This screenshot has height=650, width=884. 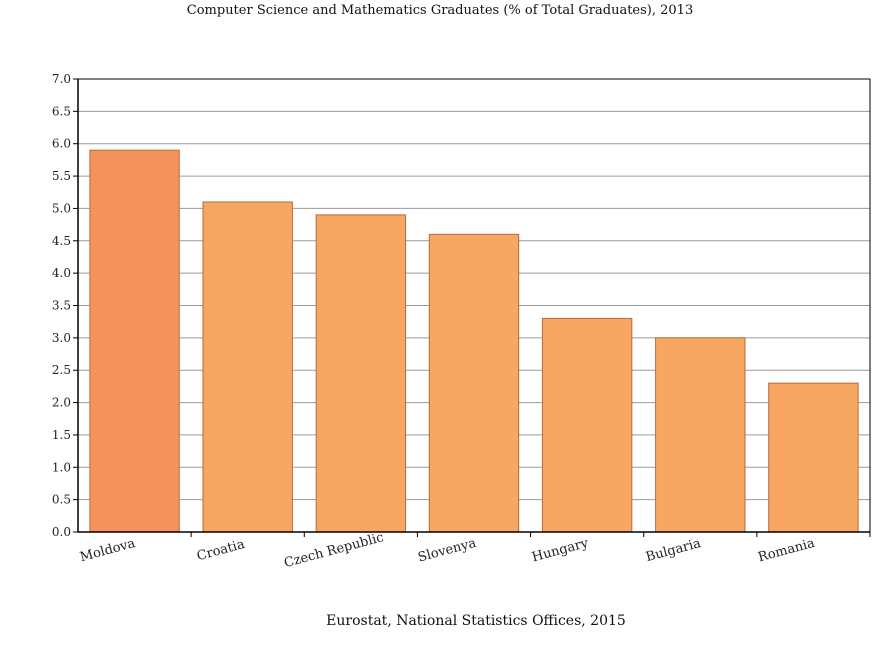 I want to click on y-tick-label: 5.0, so click(x=61, y=208).